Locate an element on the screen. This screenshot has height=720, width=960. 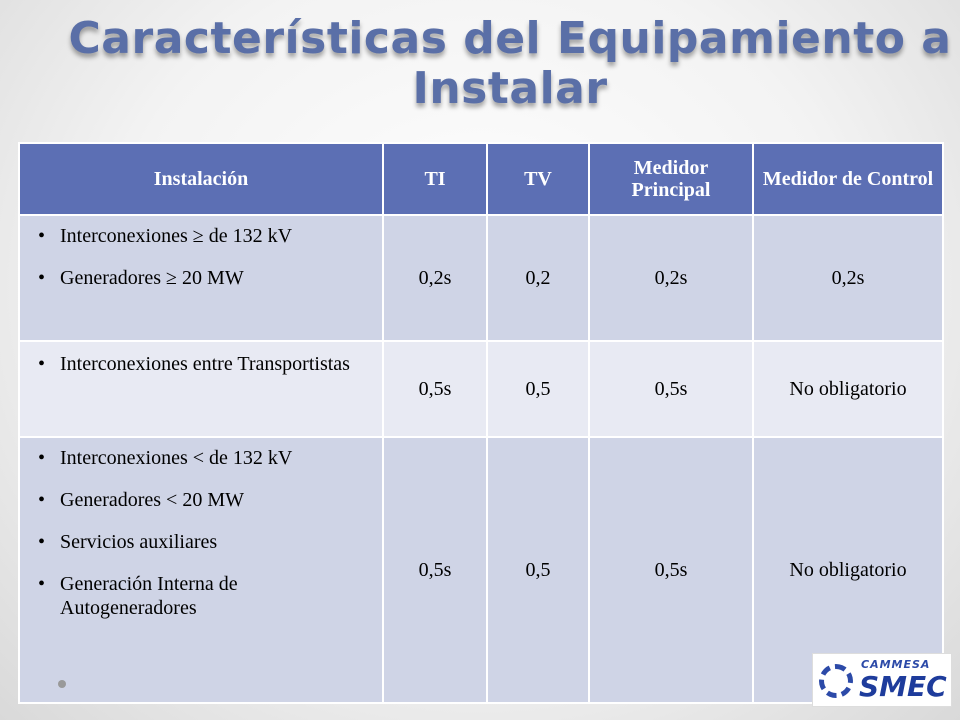
header-ti: TI is located at coordinates (435, 179).